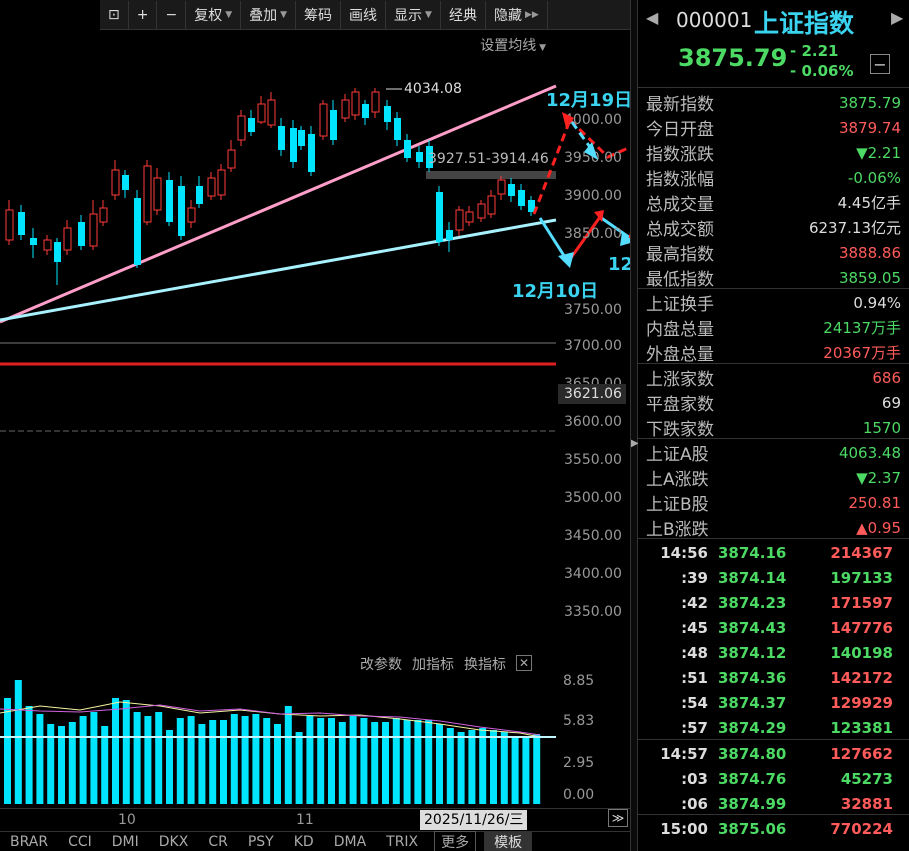 The width and height of the screenshot is (909, 851). Describe the element at coordinates (680, 155) in the screenshot. I see `stat-label: 指数涨跌` at that location.